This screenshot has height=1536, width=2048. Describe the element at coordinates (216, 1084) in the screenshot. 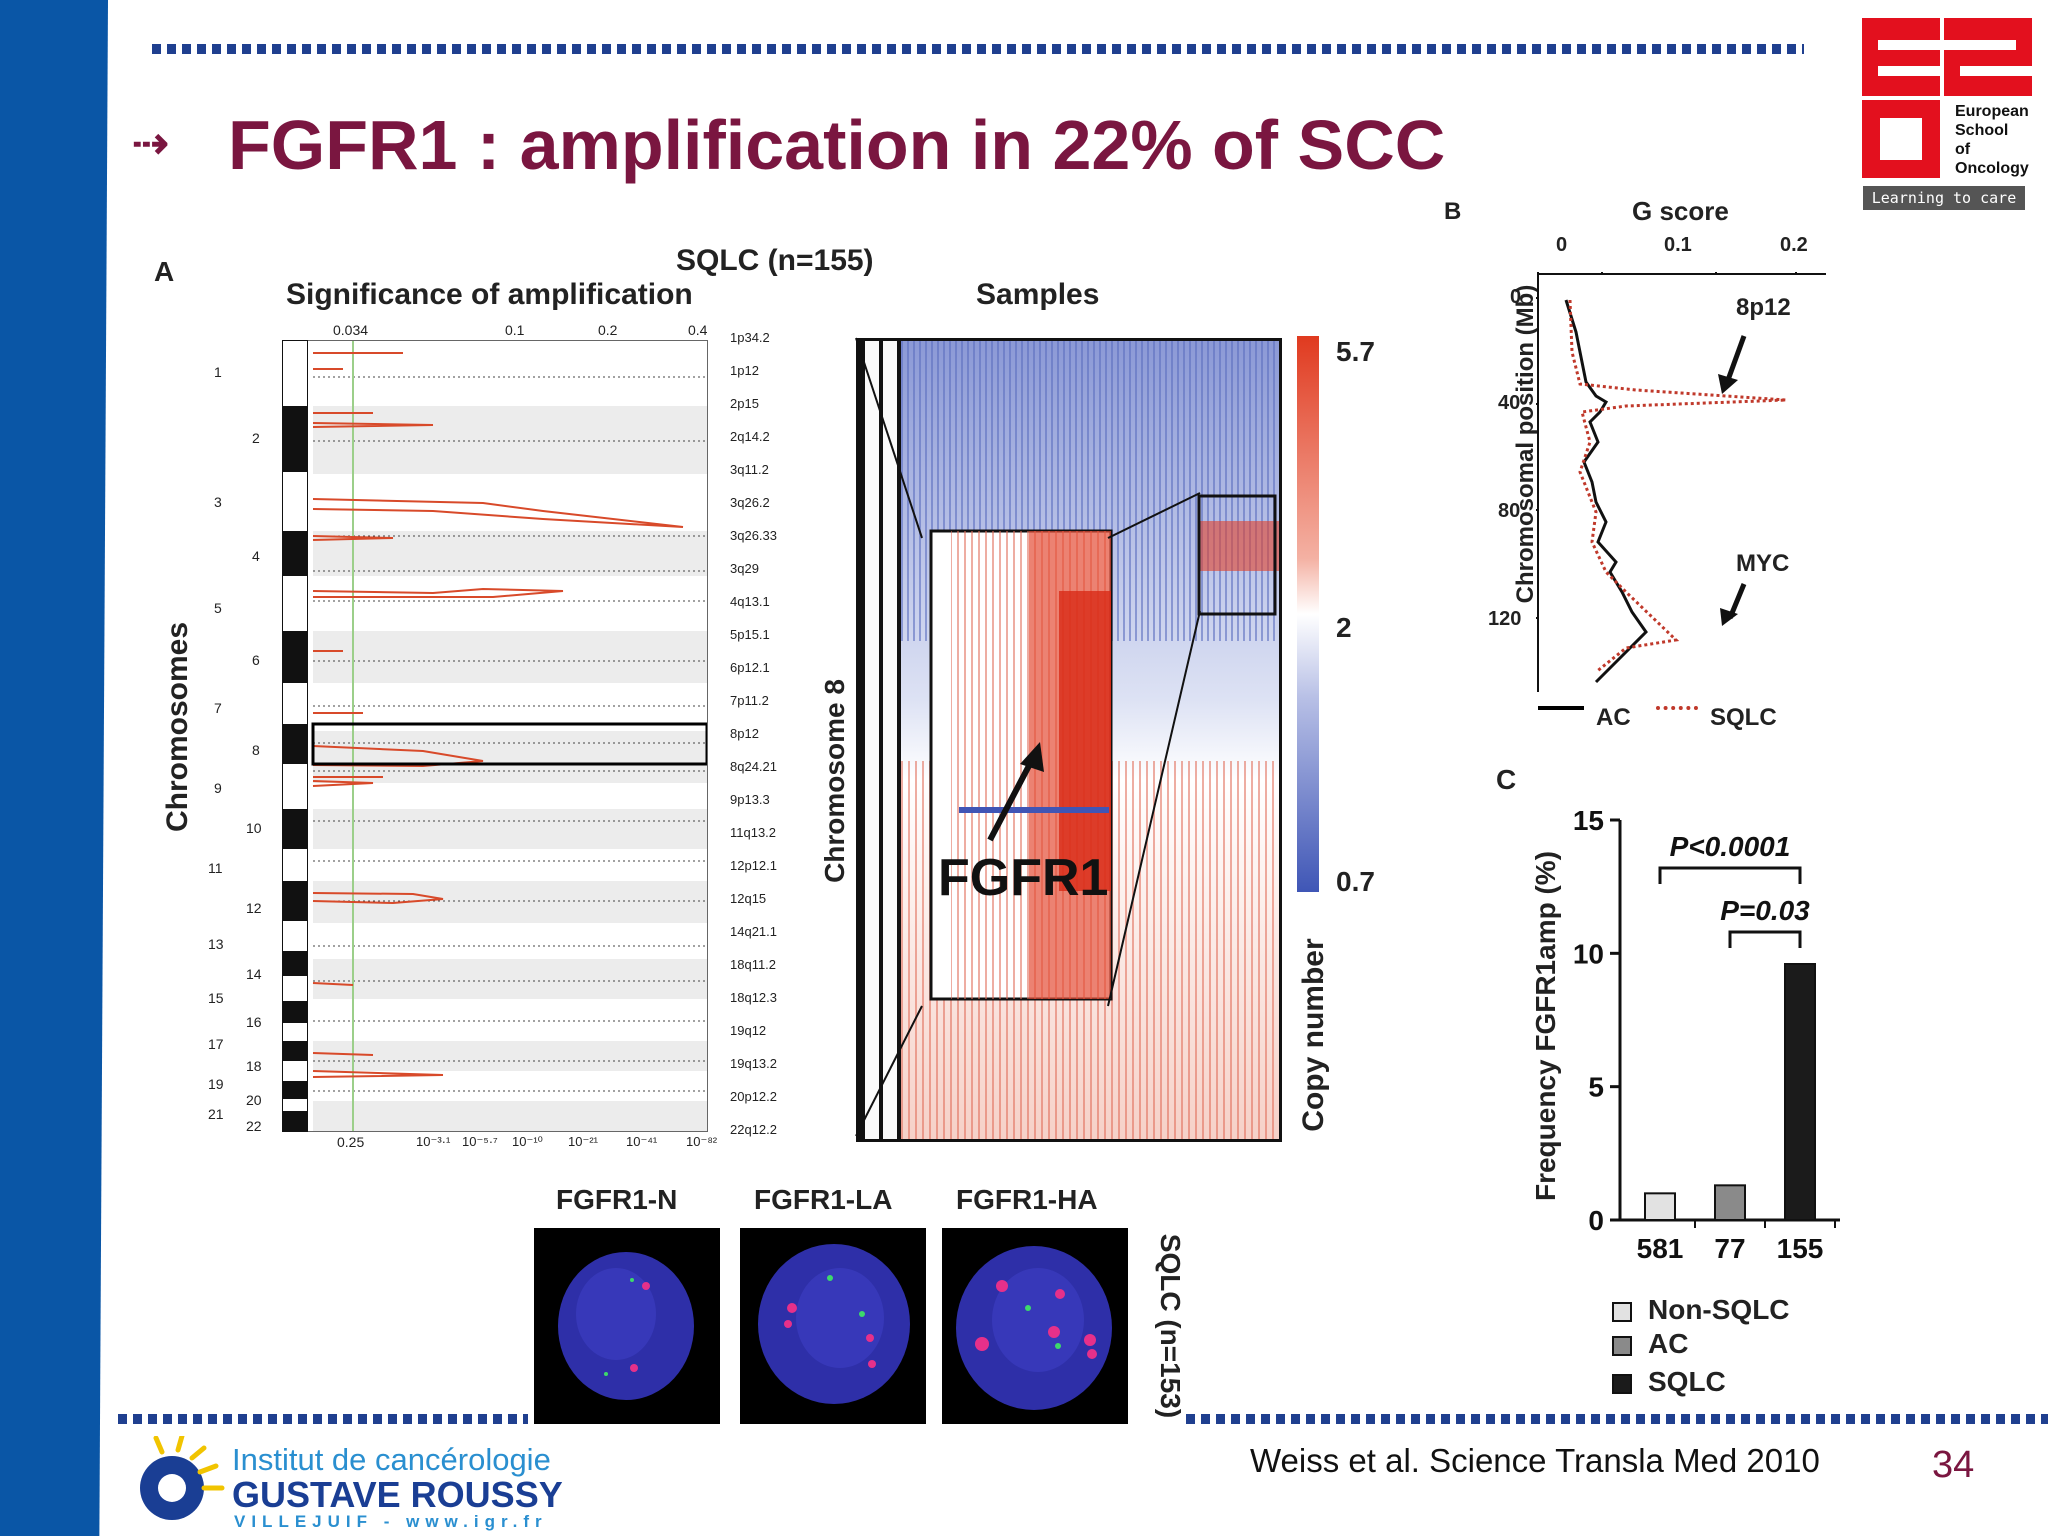

I see `chromosome-number: 19` at that location.